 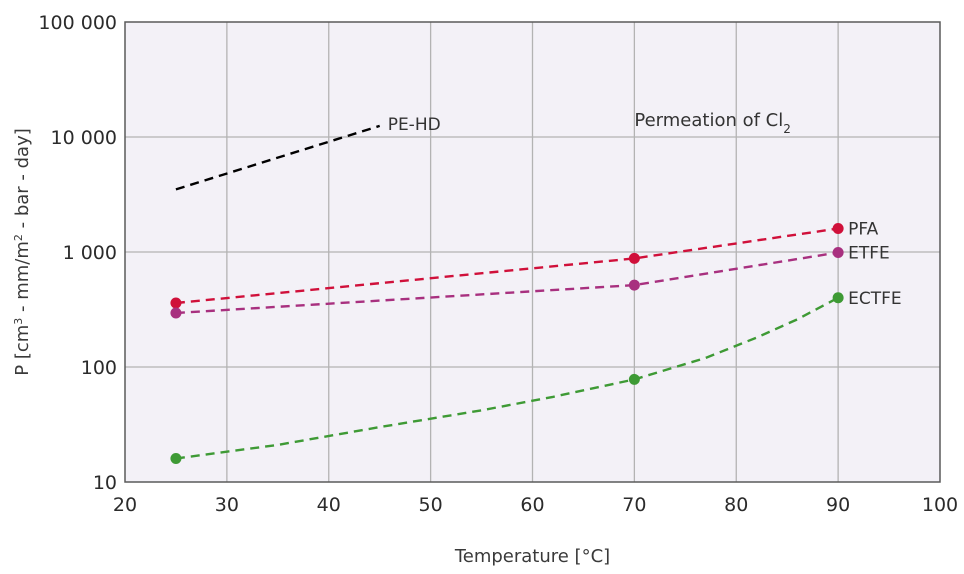 What do you see at coordinates (940, 505) in the screenshot?
I see `x-tick-label: 100` at bounding box center [940, 505].